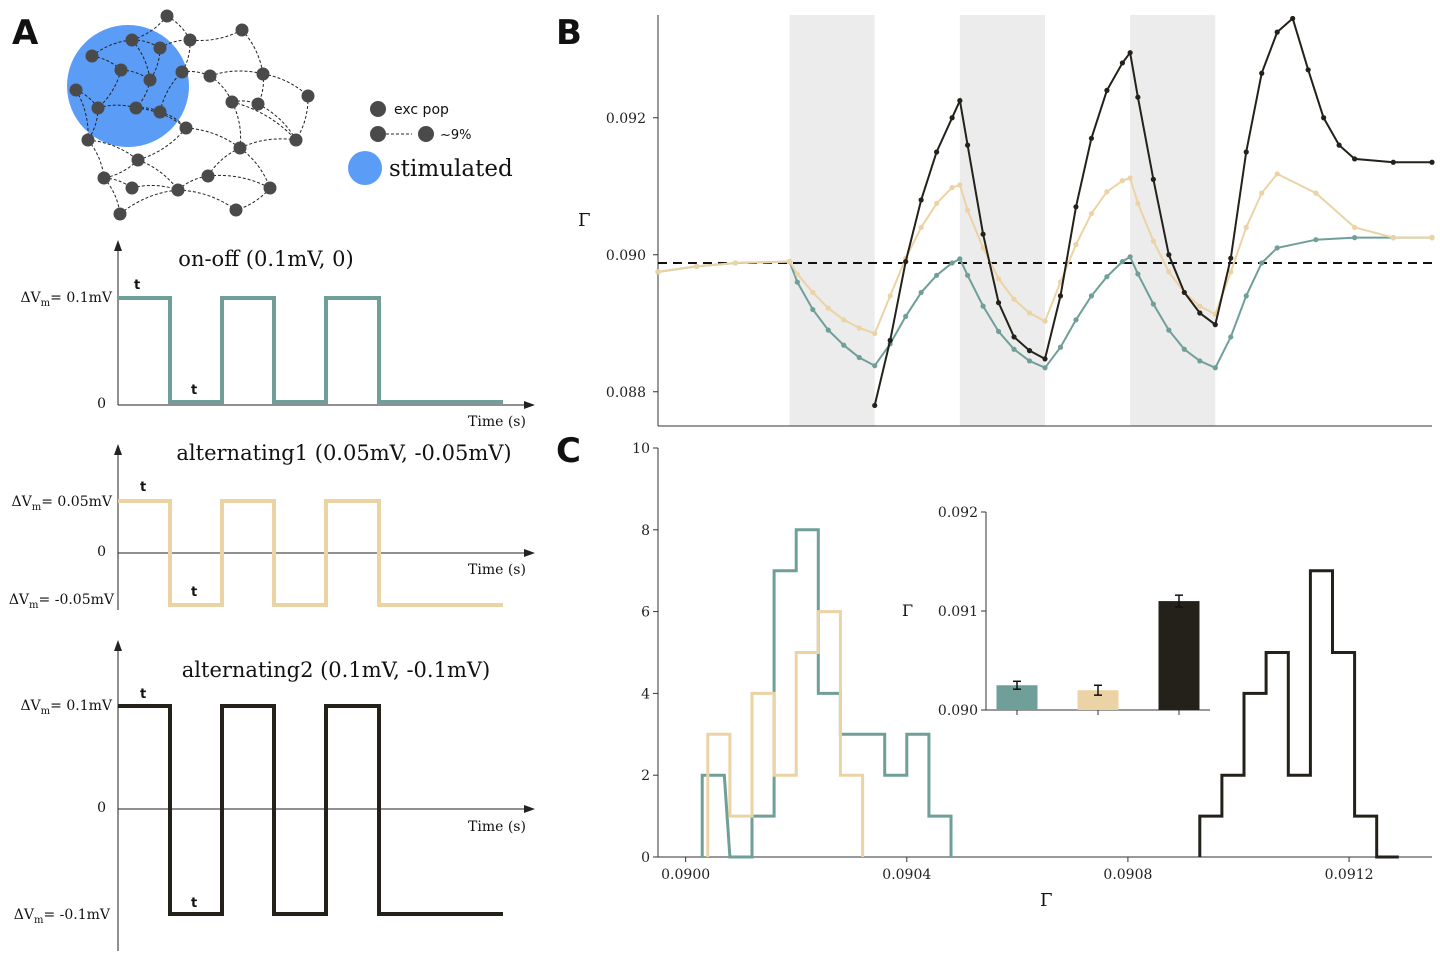  Describe the element at coordinates (365, 168) in the screenshot. I see `legend-stim-circle` at that location.